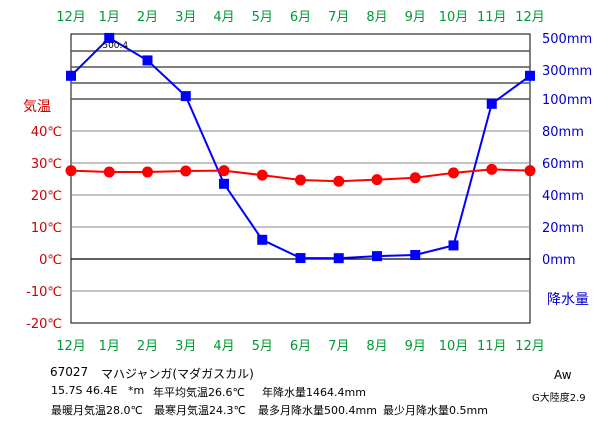  What do you see at coordinates (567, 100) in the screenshot?
I see `precip-tick-label: 100mm` at bounding box center [567, 100].